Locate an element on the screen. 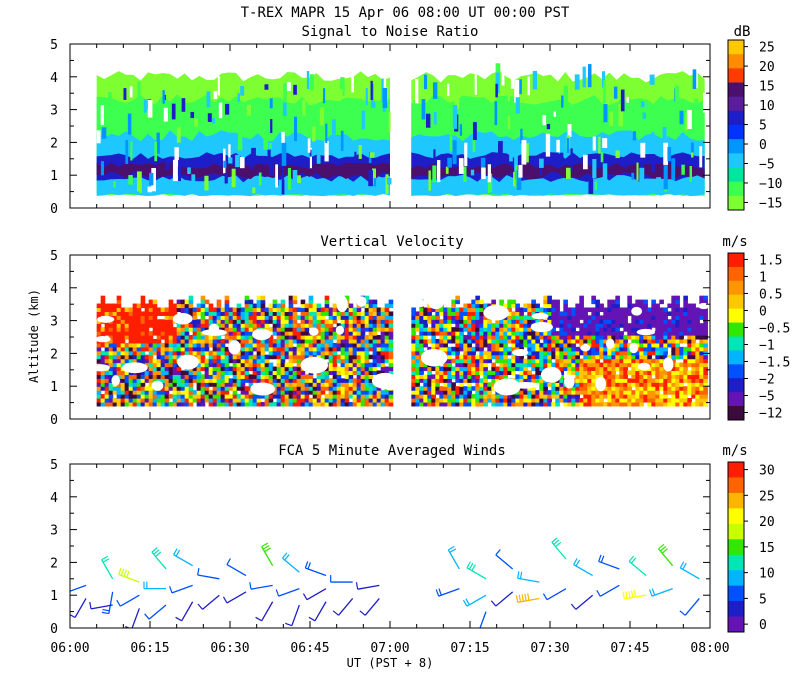 This screenshot has height=700, width=800. colorbar-swatch is located at coordinates (736, 343).